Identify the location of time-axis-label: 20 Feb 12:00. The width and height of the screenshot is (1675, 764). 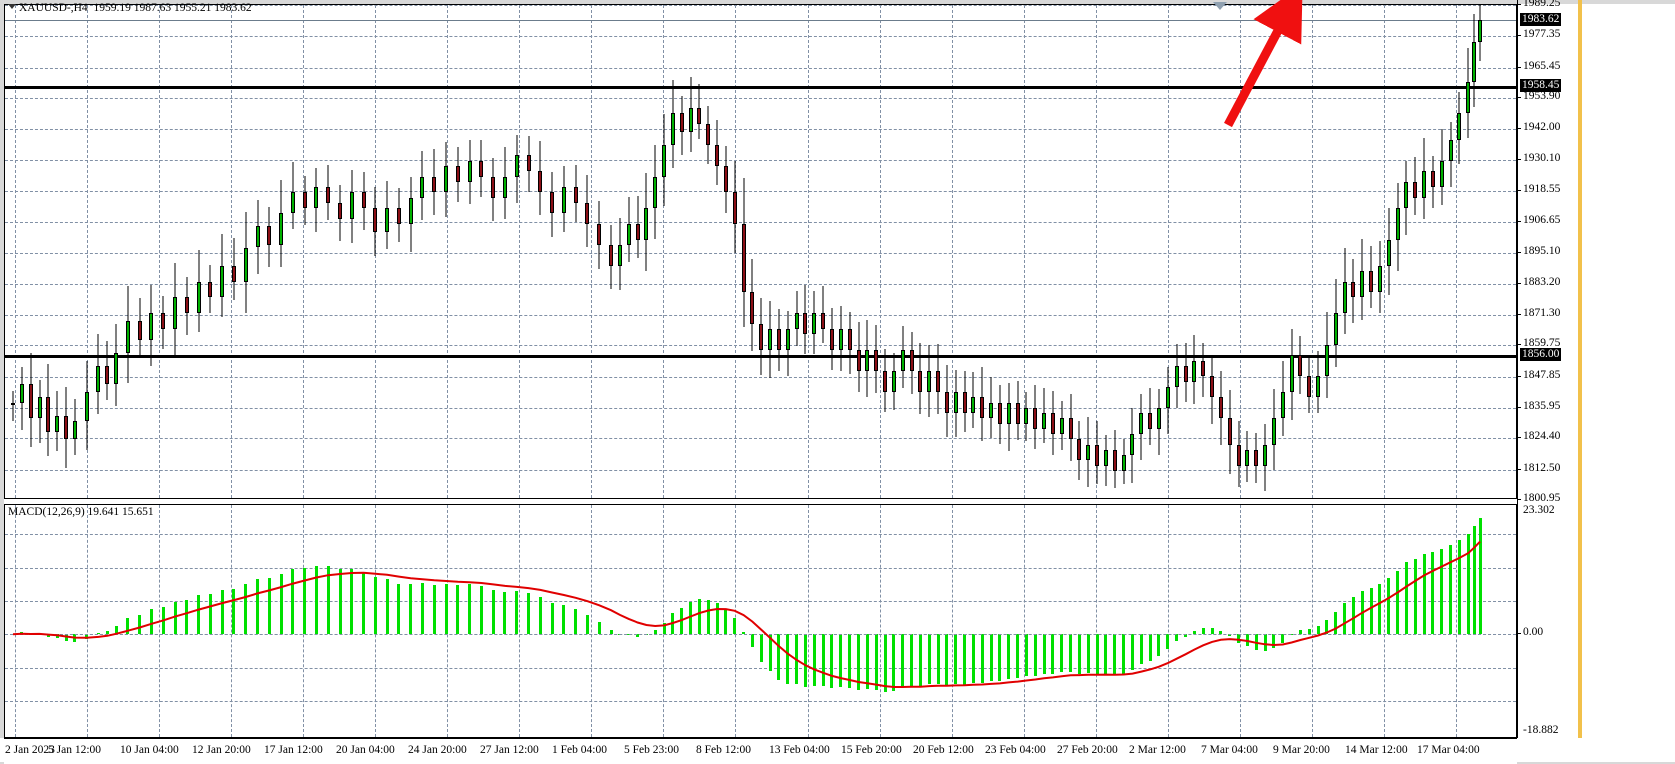
(943, 750).